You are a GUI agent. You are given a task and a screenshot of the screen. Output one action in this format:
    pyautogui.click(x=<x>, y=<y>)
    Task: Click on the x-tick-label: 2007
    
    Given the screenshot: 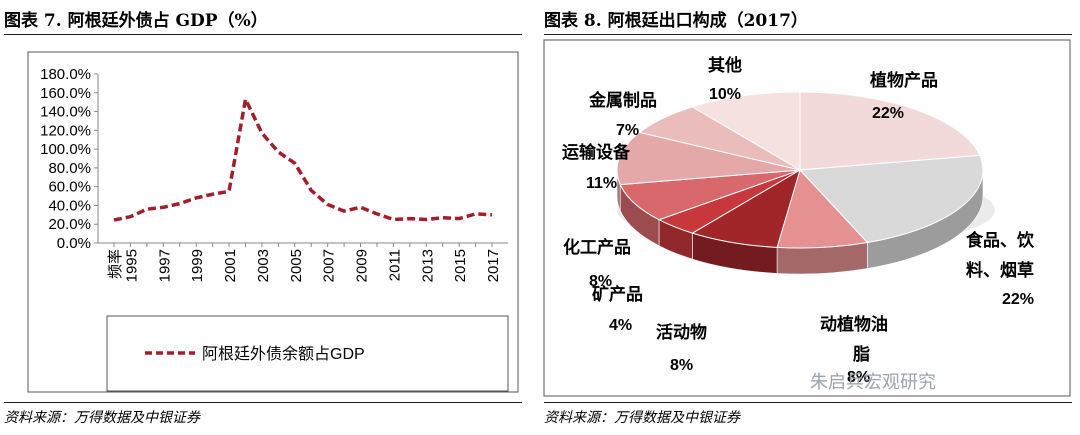 What is the action you would take?
    pyautogui.click(x=329, y=265)
    